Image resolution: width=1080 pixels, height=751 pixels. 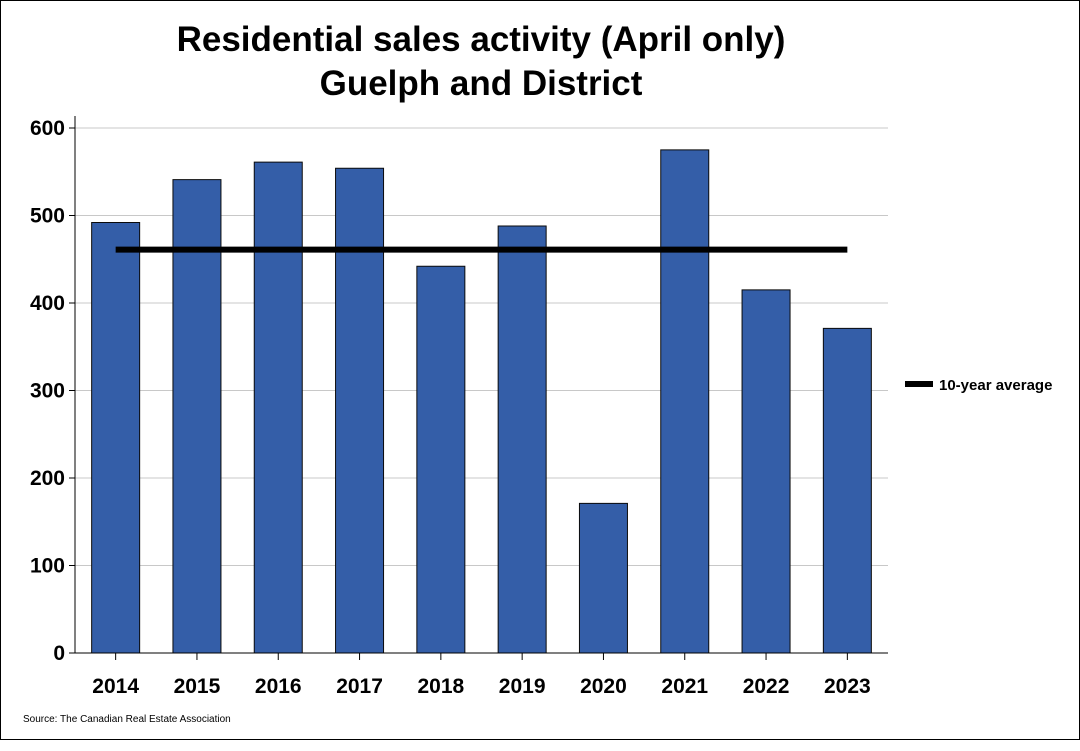 I want to click on x-tick-label: 2018, so click(x=440, y=686).